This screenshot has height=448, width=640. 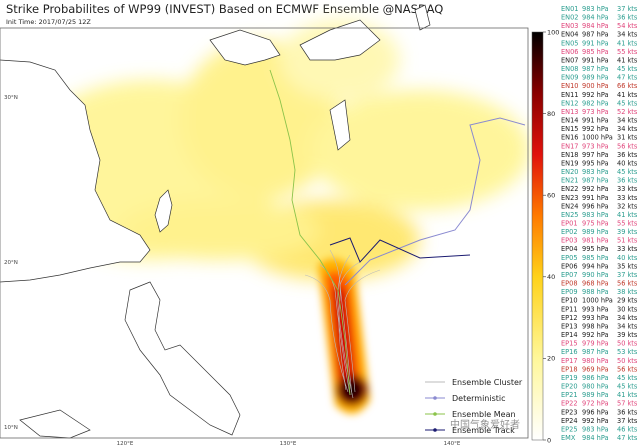 I want to click on member-row: EP08 968 hPa 56 kts, so click(x=599, y=284).